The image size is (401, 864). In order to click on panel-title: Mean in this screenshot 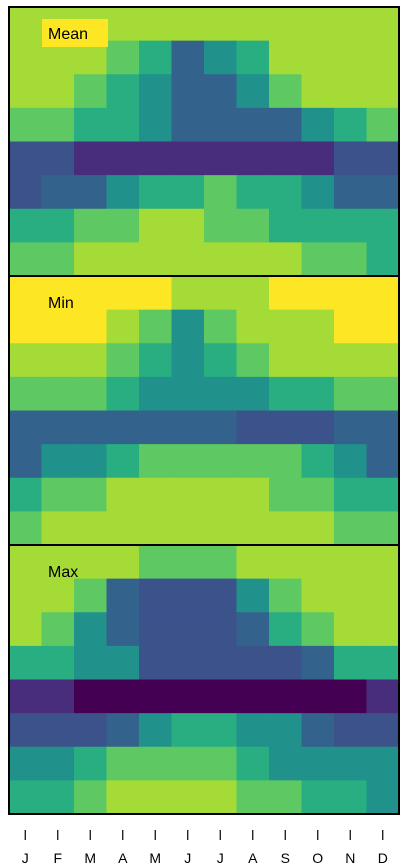, I will do `click(68, 34)`.